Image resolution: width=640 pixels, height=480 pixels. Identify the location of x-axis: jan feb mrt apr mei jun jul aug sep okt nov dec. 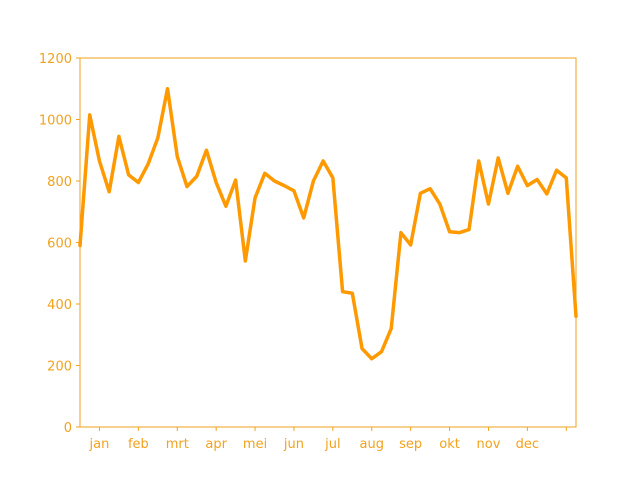
(328, 439).